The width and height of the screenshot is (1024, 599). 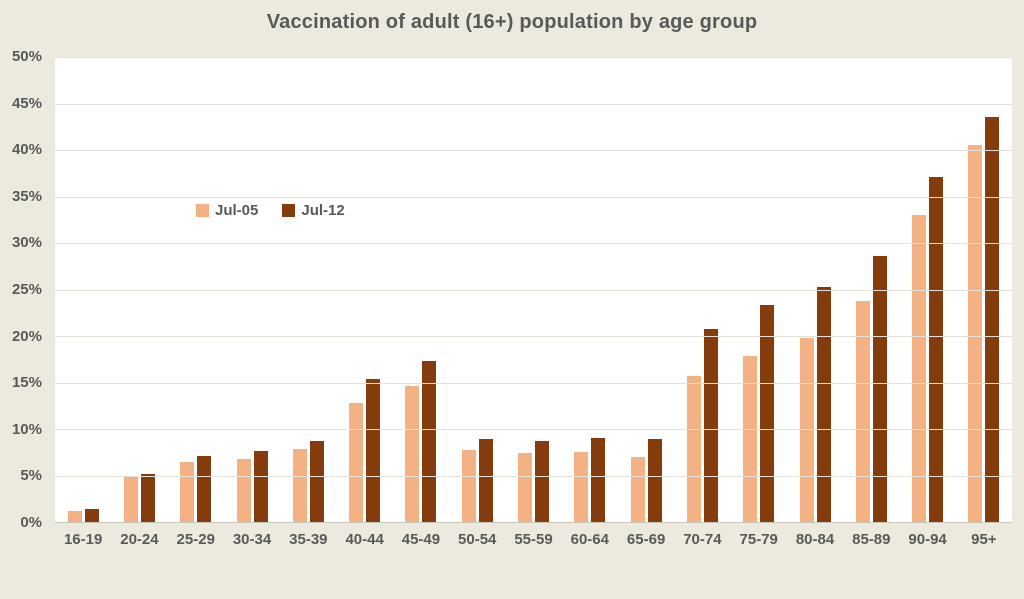 What do you see at coordinates (975, 333) in the screenshot?
I see `bar-jul-05-95+` at bounding box center [975, 333].